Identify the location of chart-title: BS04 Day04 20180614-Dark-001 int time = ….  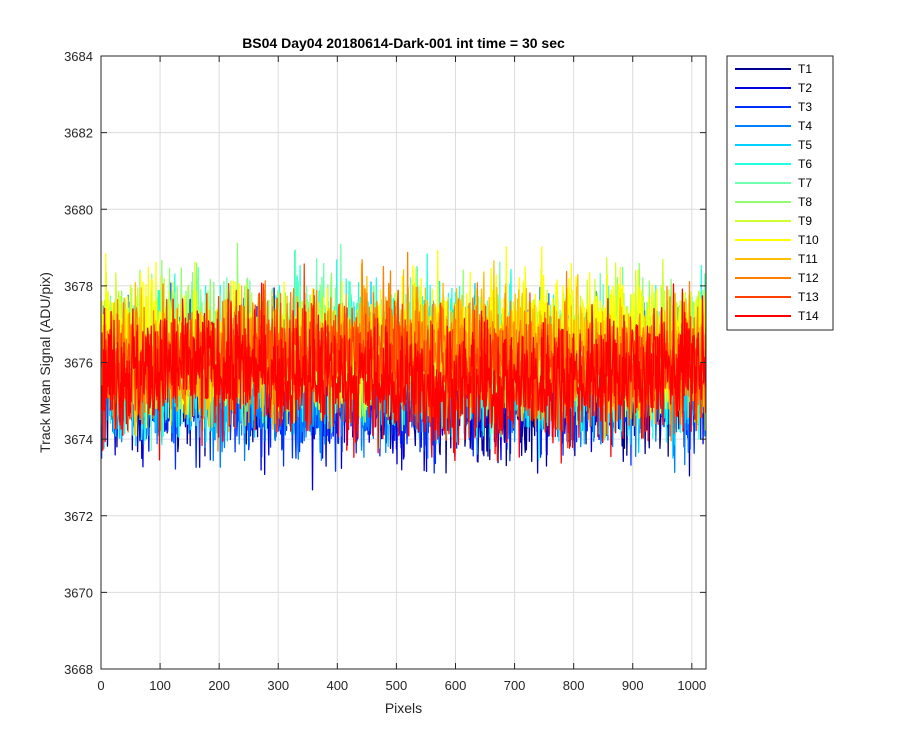
(403, 43).